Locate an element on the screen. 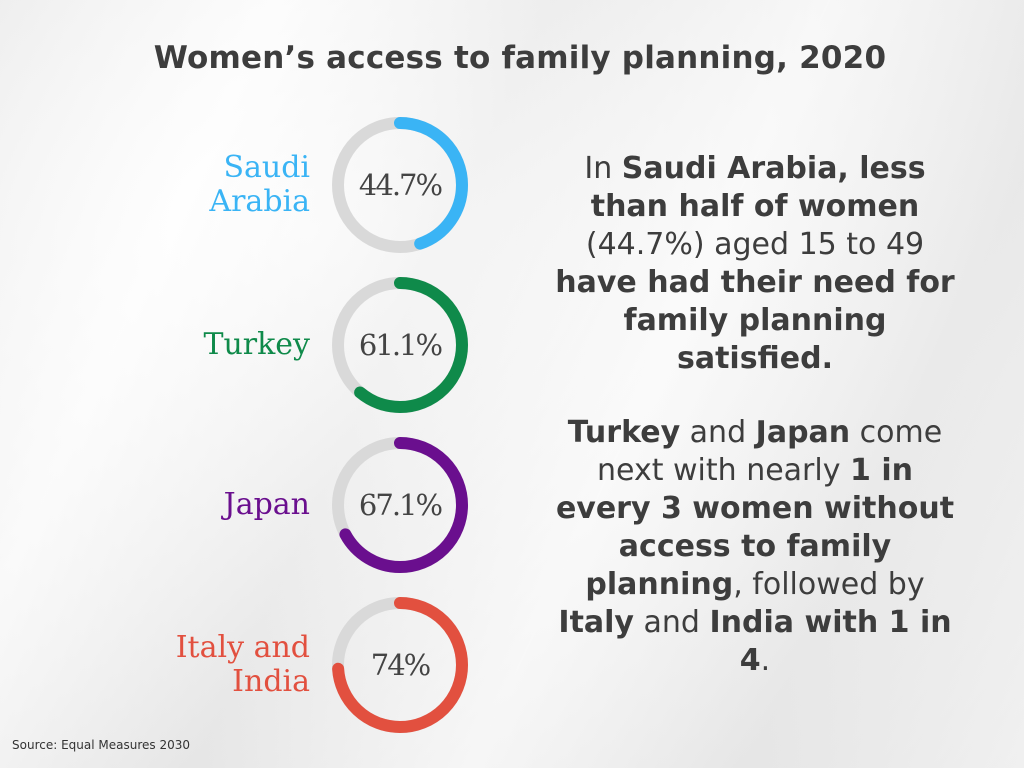  country-label-line: Saudi is located at coordinates (266, 167).